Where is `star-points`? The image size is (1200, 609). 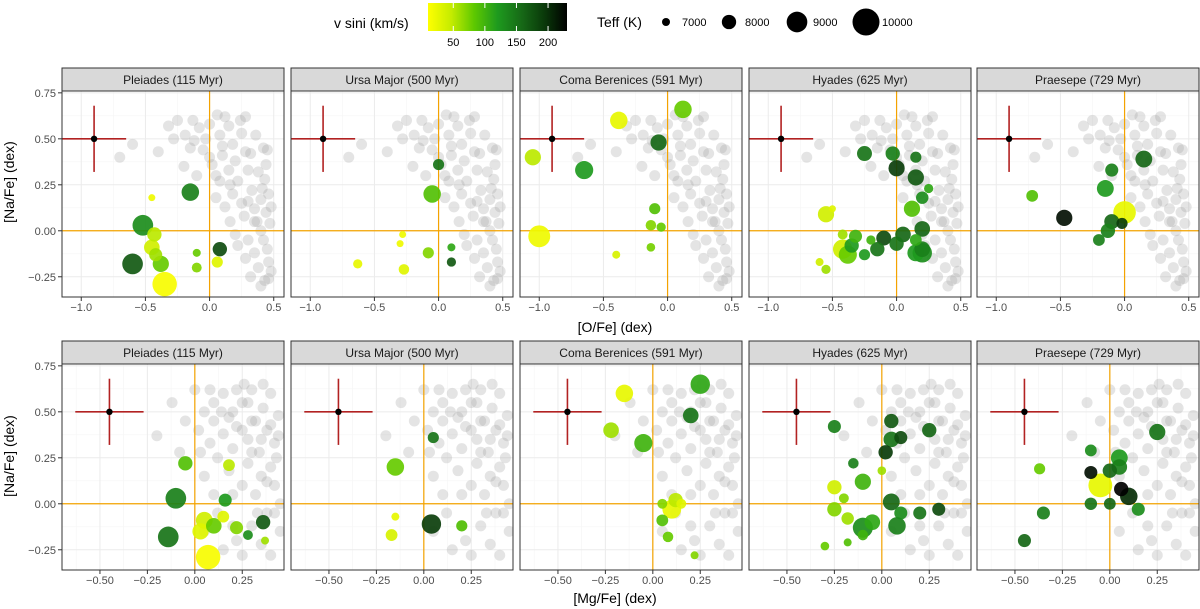
star-points is located at coordinates (214, 513).